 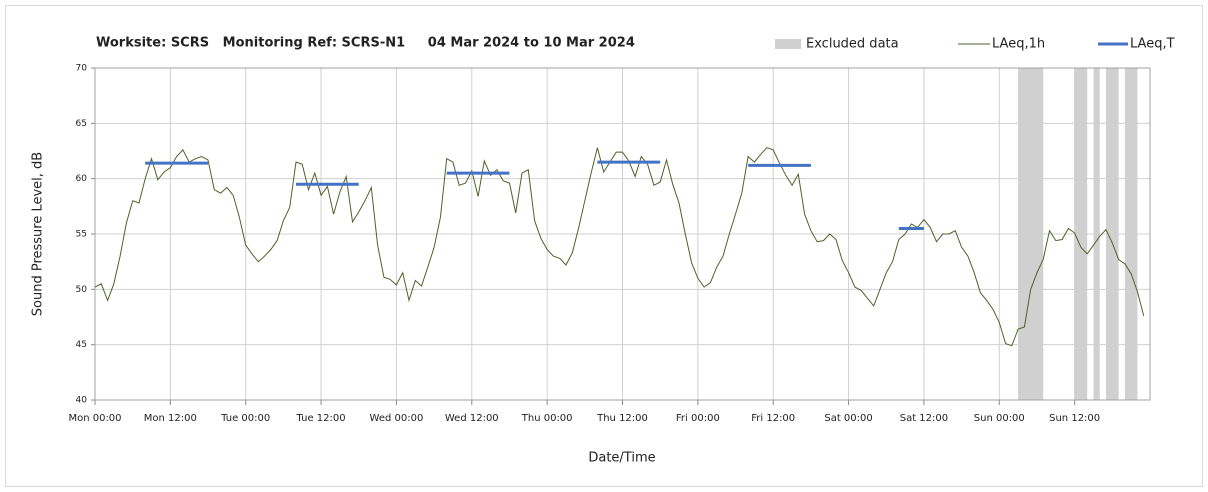 What do you see at coordinates (621, 458) in the screenshot?
I see `x-axis-label: Date/Time` at bounding box center [621, 458].